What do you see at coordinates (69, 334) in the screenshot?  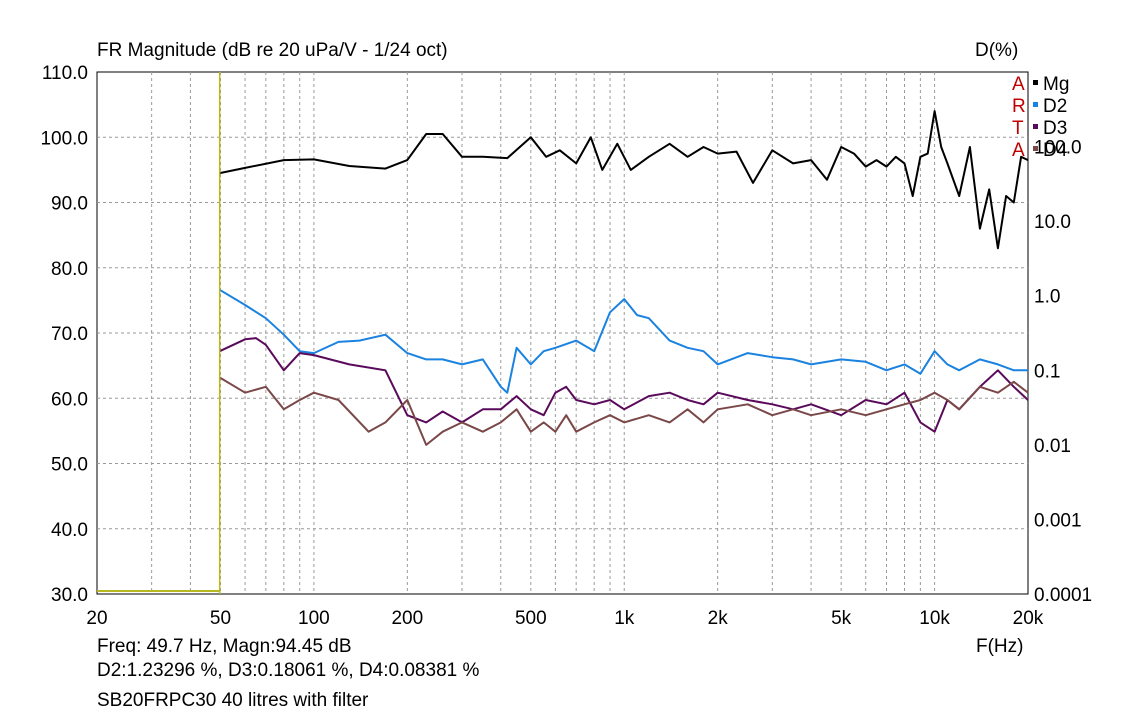 I see `y-tick-label: 70.0` at bounding box center [69, 334].